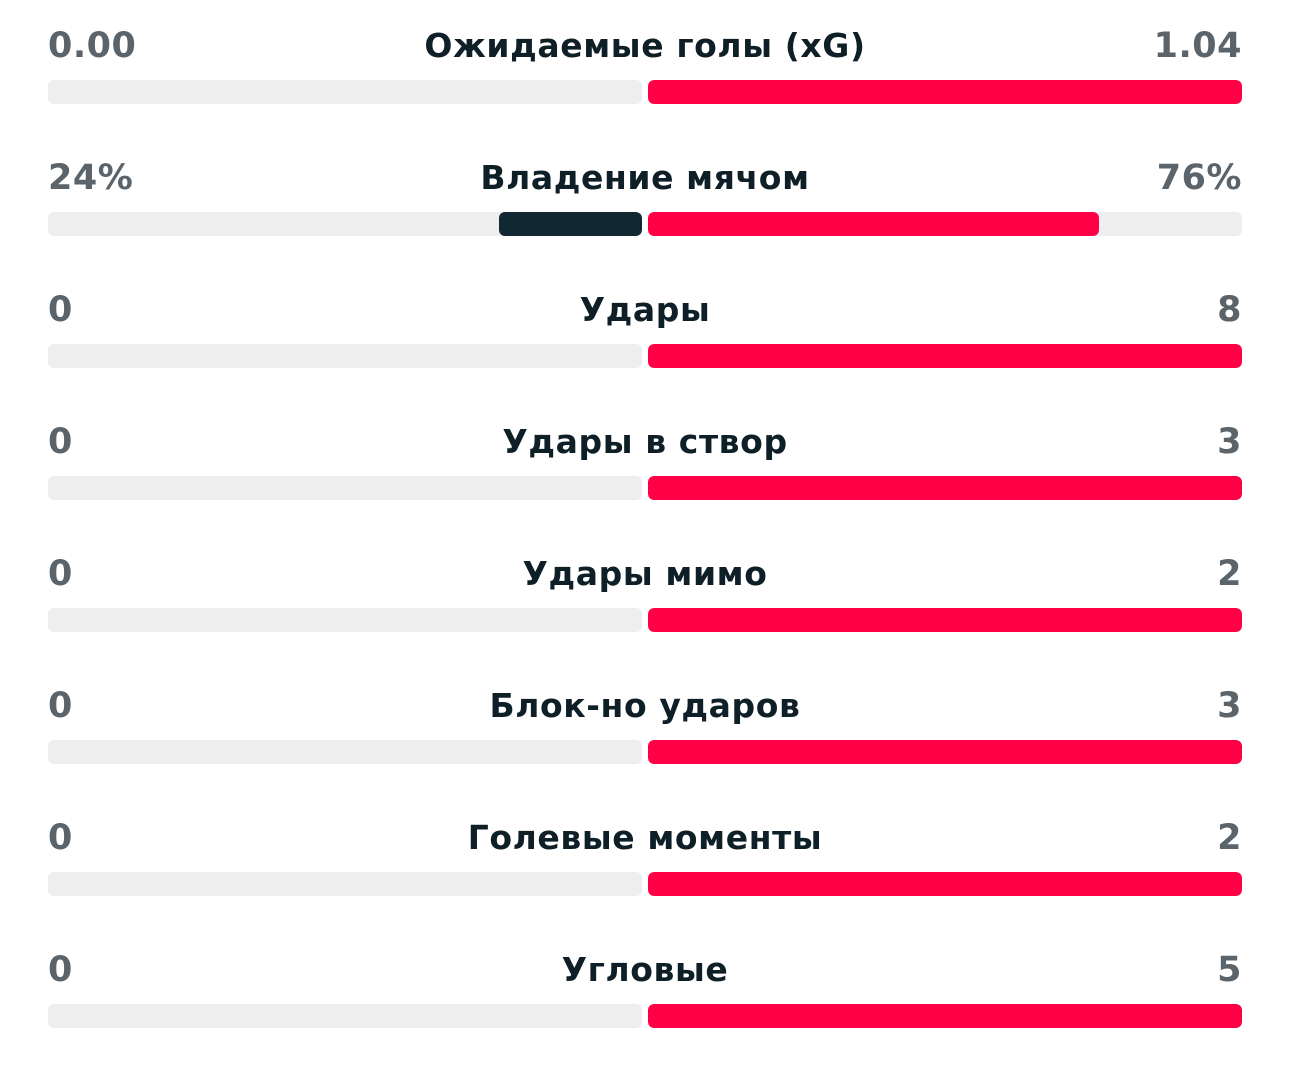  I want to click on stat-header: 0 Удары 8, so click(645, 310).